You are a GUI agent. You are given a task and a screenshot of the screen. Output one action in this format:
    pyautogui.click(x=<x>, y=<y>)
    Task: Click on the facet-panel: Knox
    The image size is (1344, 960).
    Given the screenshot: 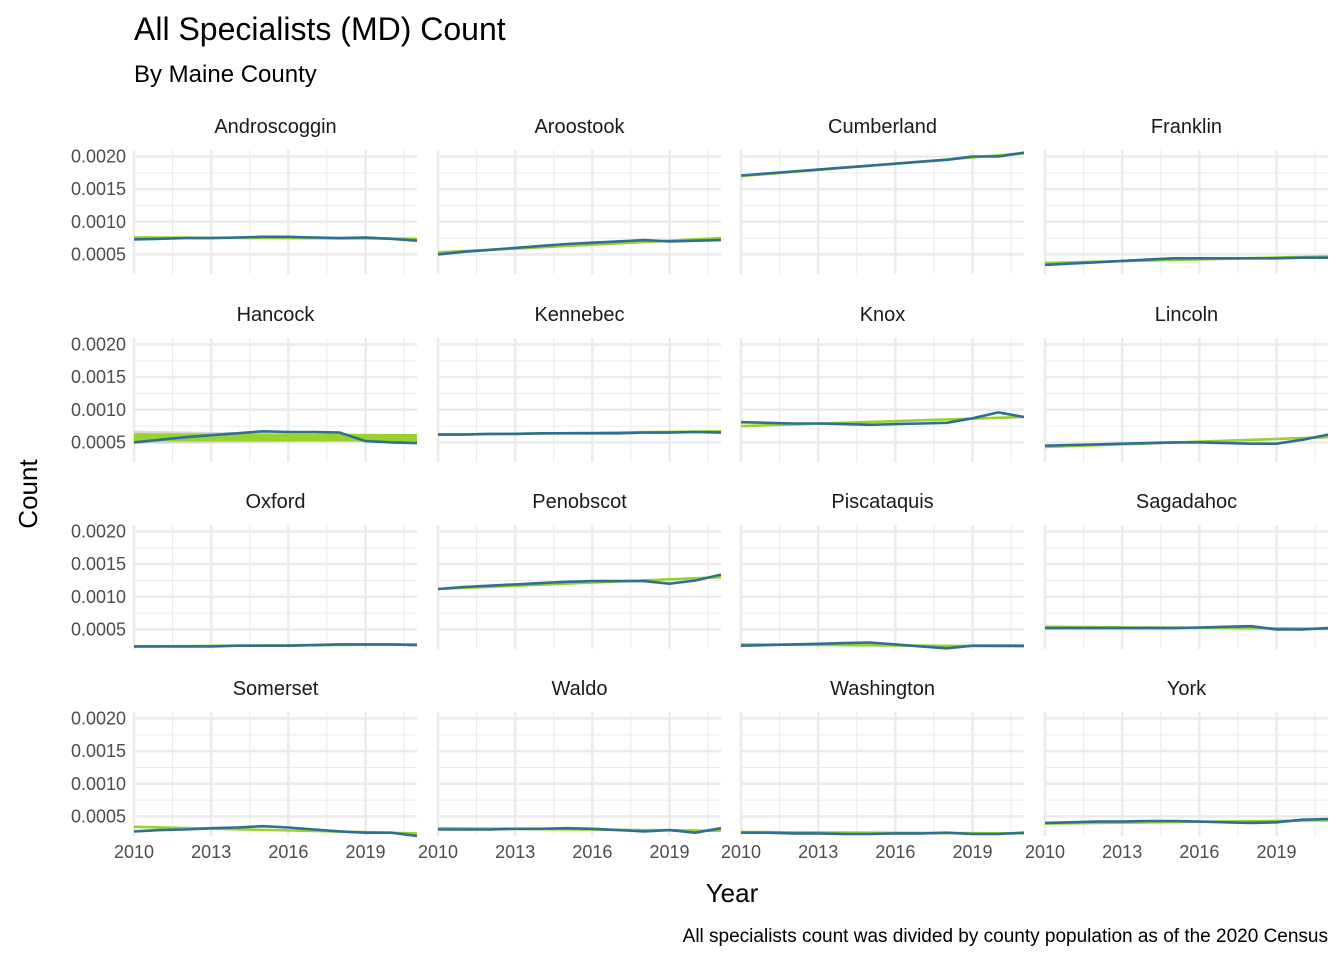 What is the action you would take?
    pyautogui.click(x=882, y=383)
    